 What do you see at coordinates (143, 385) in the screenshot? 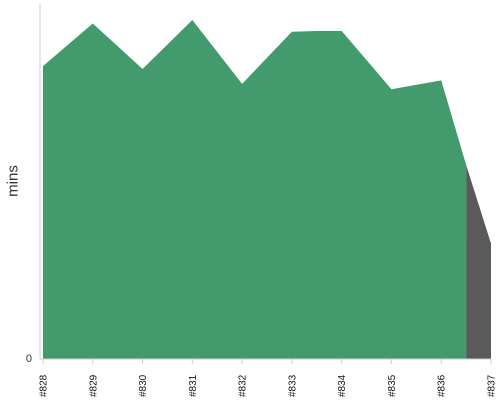
I see `x-tick-label: #830` at bounding box center [143, 385].